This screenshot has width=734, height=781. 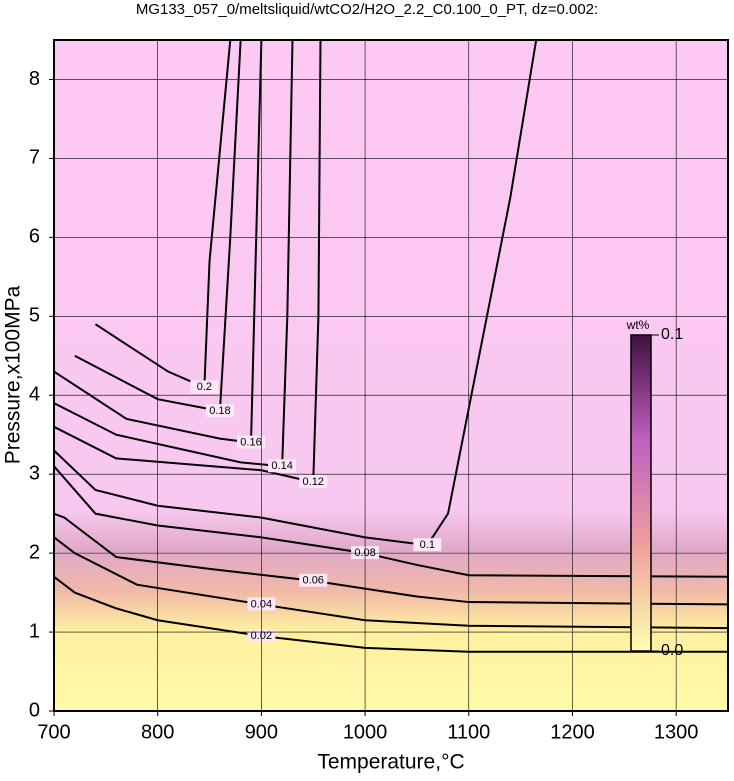 What do you see at coordinates (34, 710) in the screenshot?
I see `y-tick-label: 0` at bounding box center [34, 710].